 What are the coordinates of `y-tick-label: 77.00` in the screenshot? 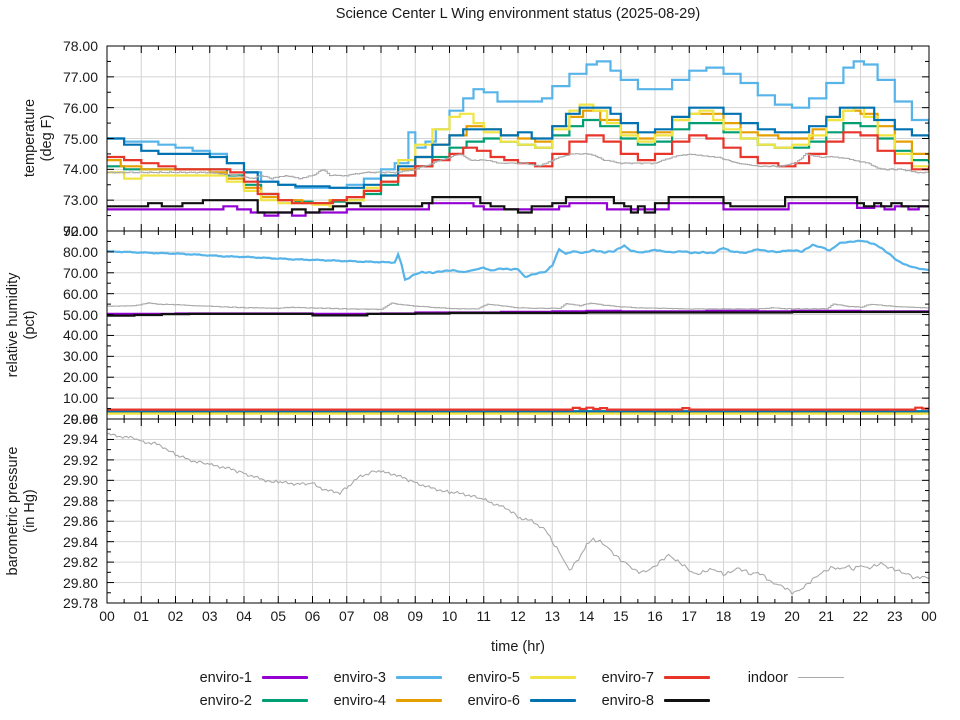 It's located at (80, 76).